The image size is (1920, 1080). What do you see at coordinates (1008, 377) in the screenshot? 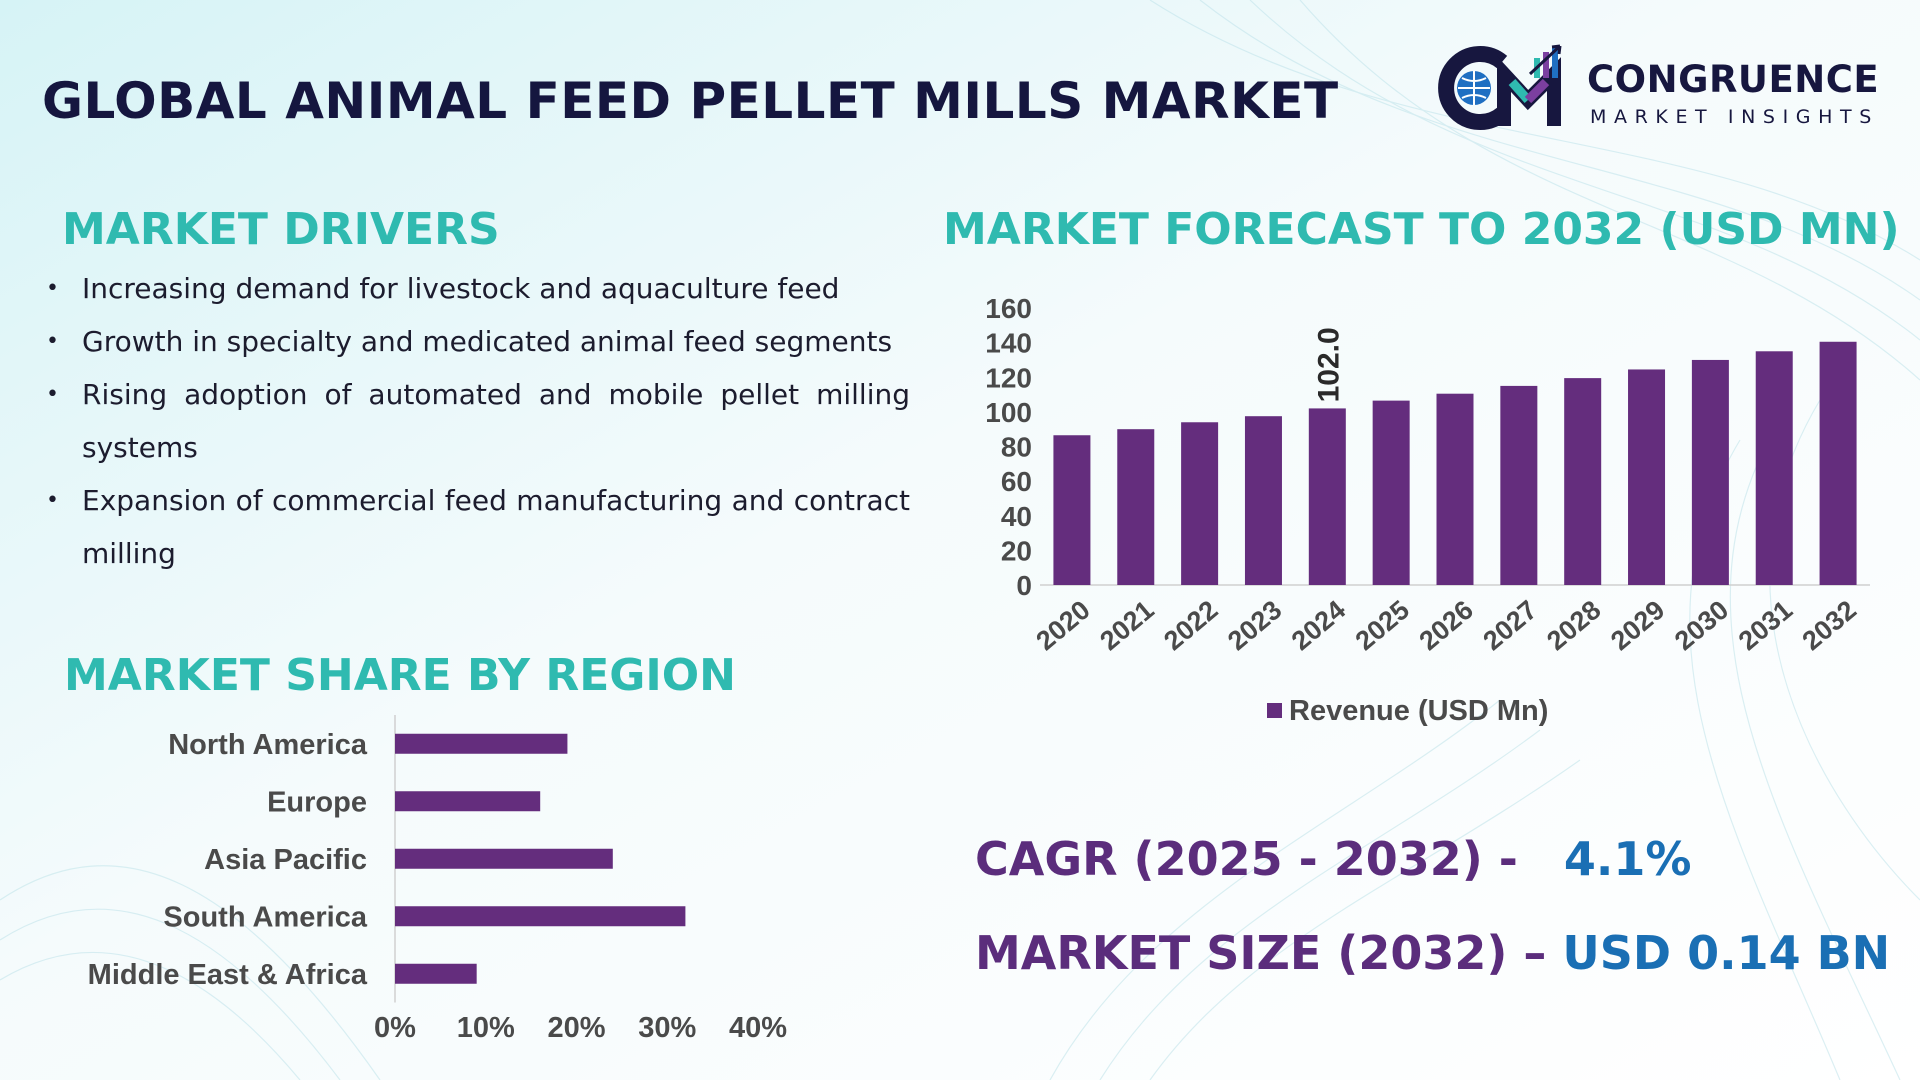
I see `y-tick-label: 120` at bounding box center [1008, 377].